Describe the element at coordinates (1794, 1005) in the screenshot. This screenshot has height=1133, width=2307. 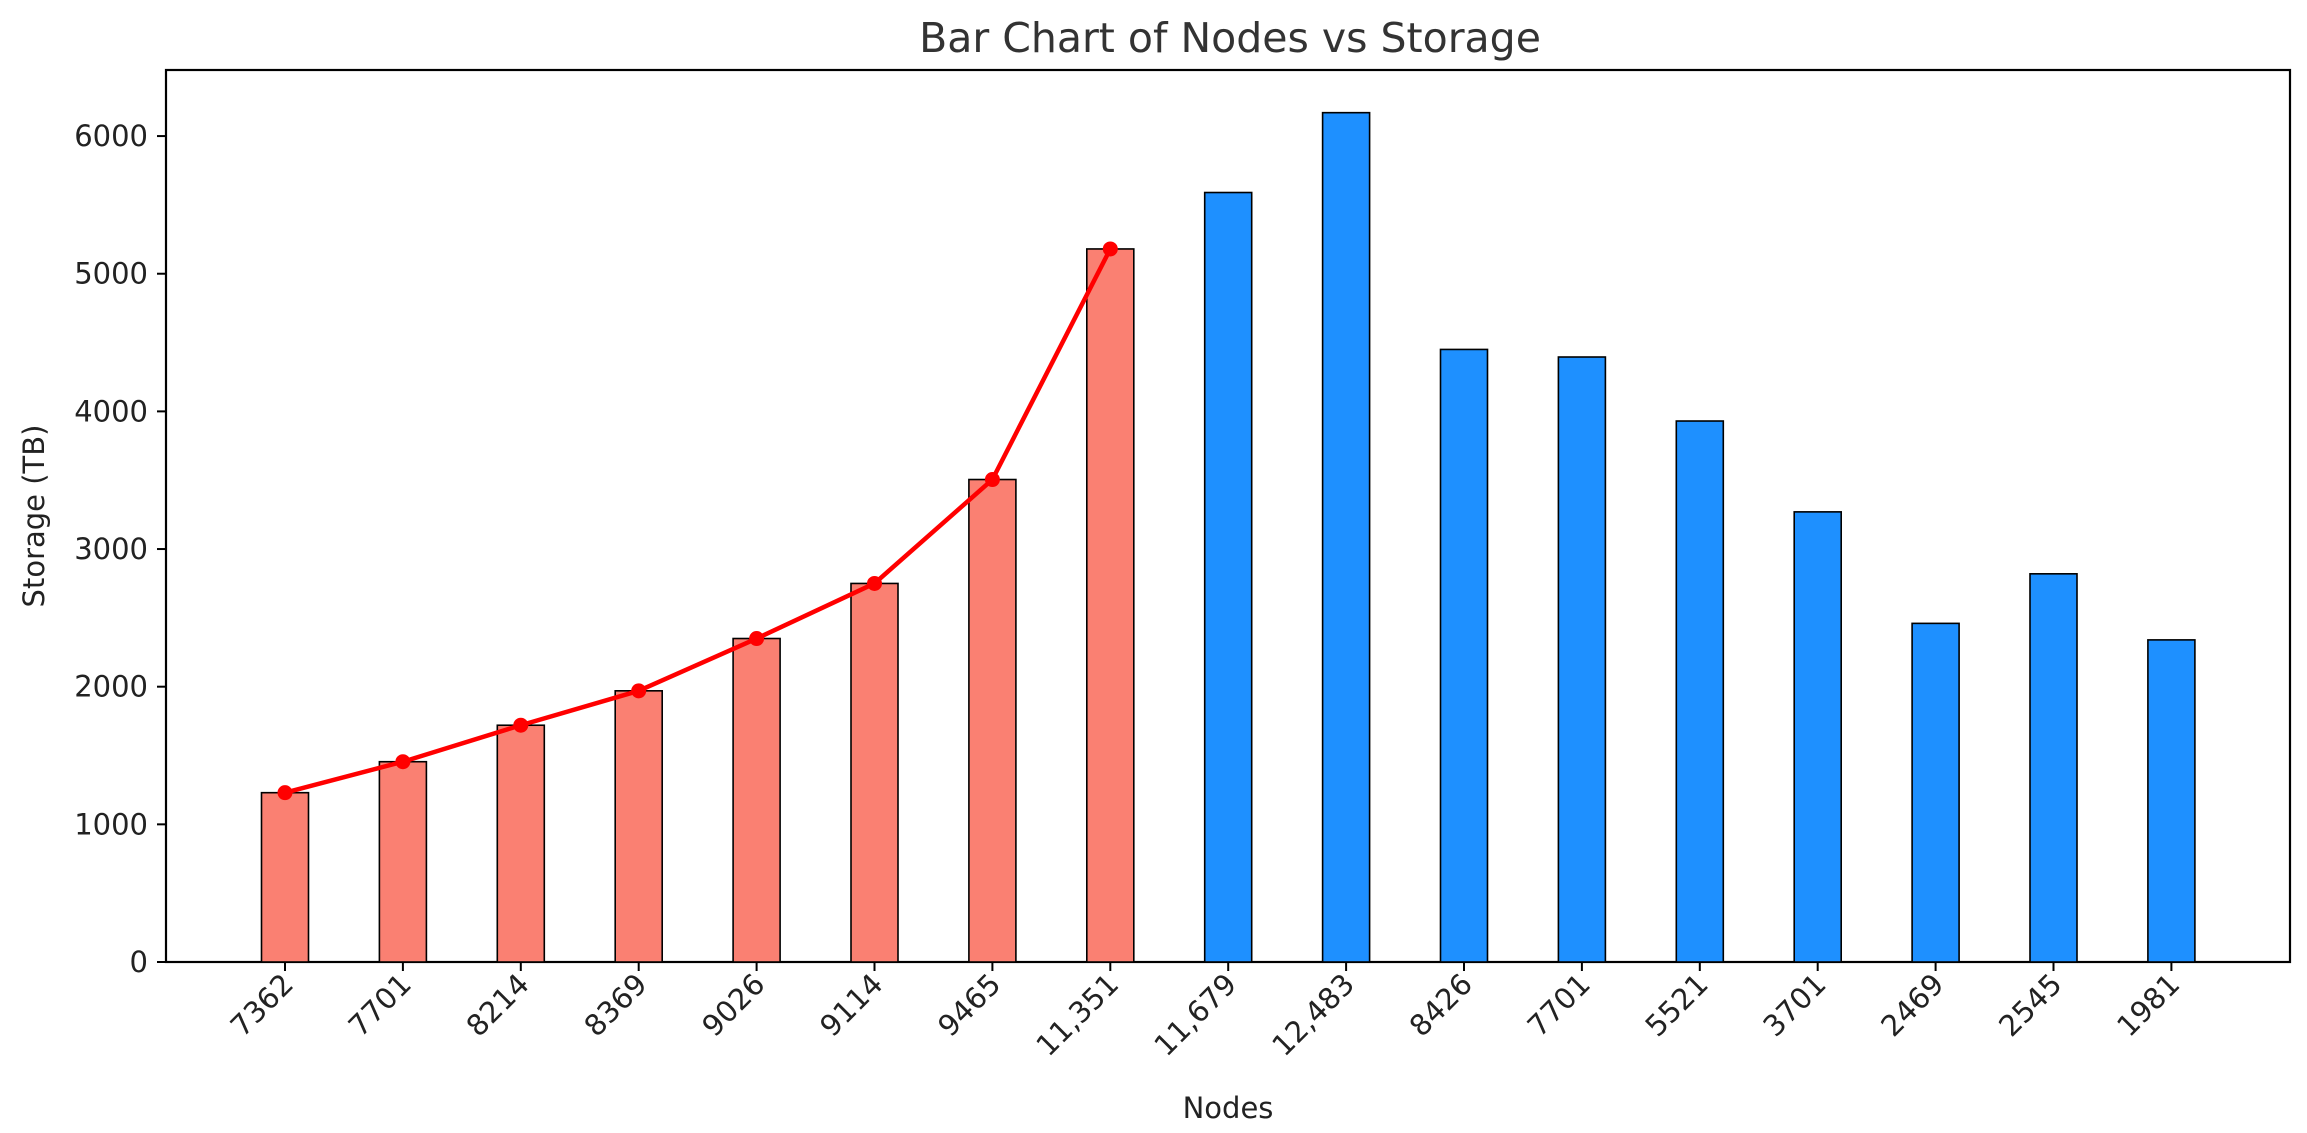
I see `x-tick-label: 3701` at that location.